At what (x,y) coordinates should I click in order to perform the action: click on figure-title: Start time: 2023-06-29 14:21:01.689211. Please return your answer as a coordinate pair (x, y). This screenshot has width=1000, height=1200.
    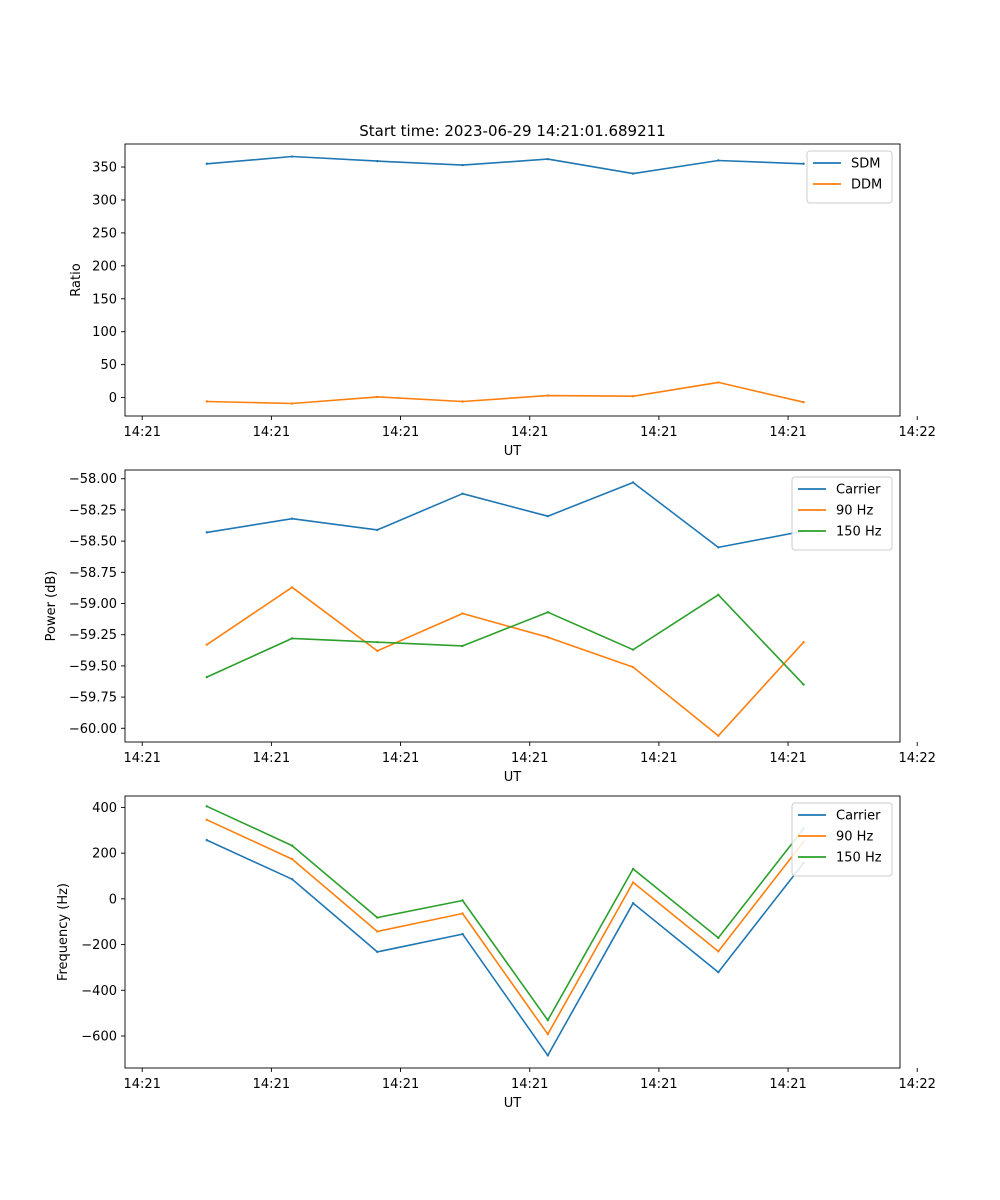
    Looking at the image, I should click on (512, 131).